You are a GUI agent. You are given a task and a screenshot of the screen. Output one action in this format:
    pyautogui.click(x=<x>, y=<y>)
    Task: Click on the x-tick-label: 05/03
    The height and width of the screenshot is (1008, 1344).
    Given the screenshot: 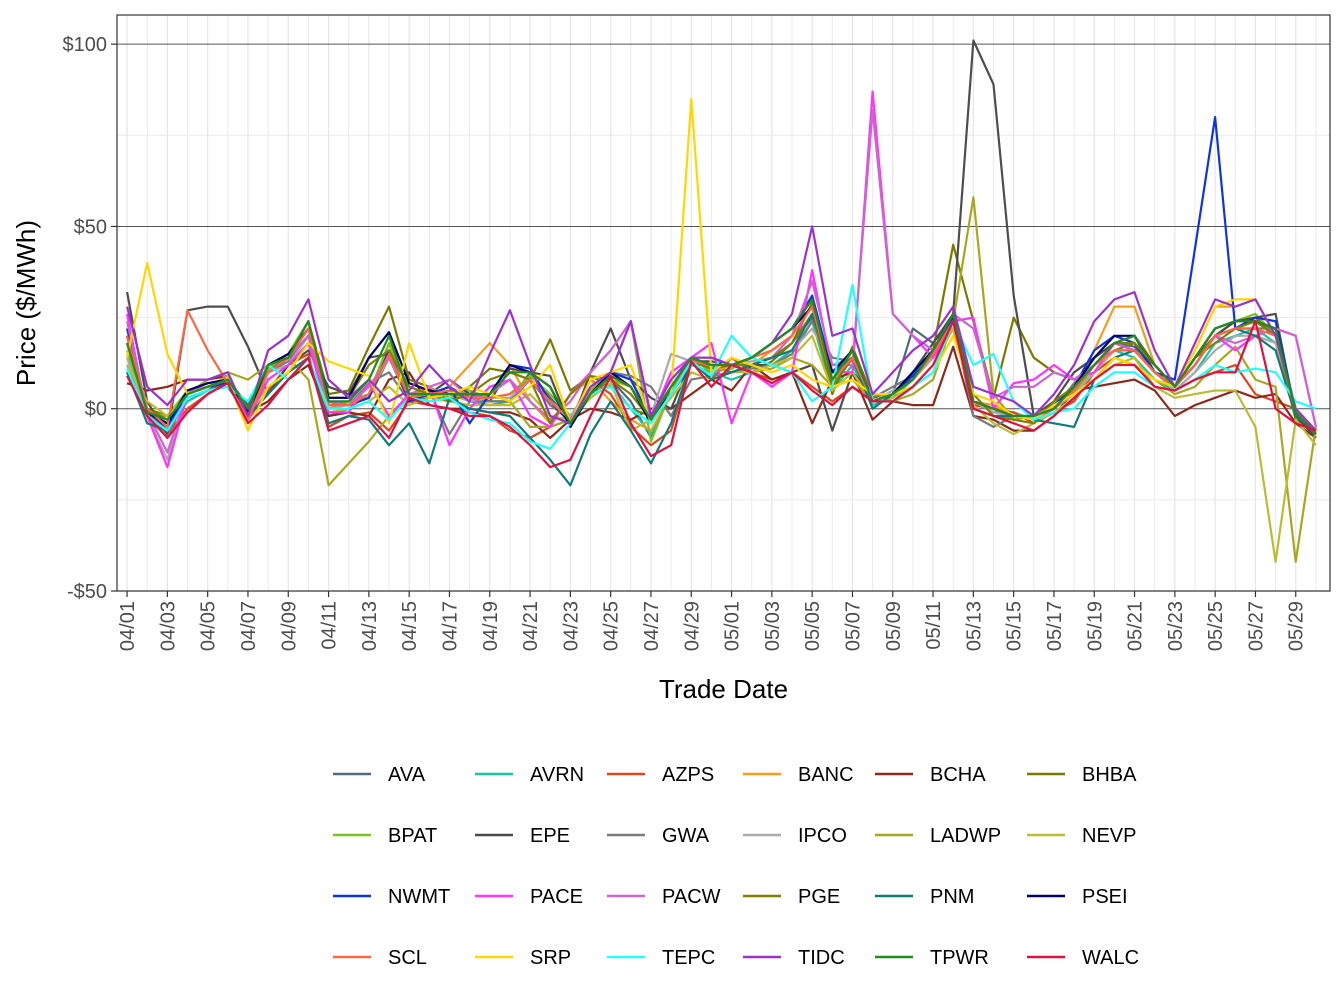 What is the action you would take?
    pyautogui.click(x=773, y=626)
    